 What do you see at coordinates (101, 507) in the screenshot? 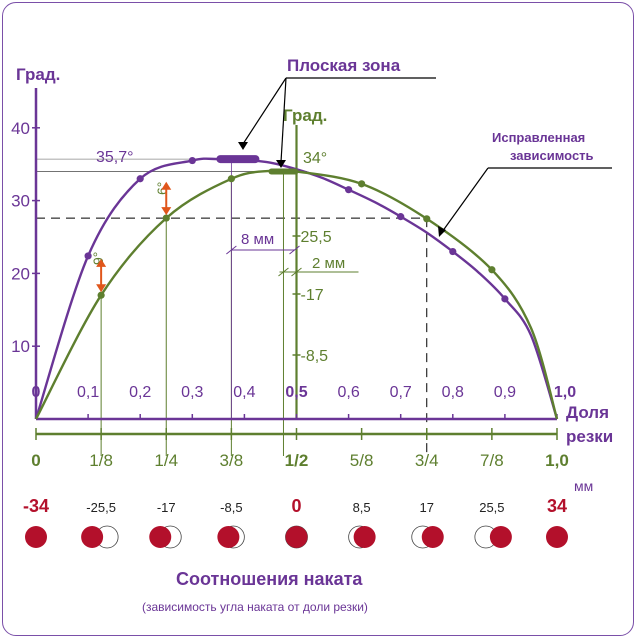
I see `mm-tick-label: -25,5` at bounding box center [101, 507].